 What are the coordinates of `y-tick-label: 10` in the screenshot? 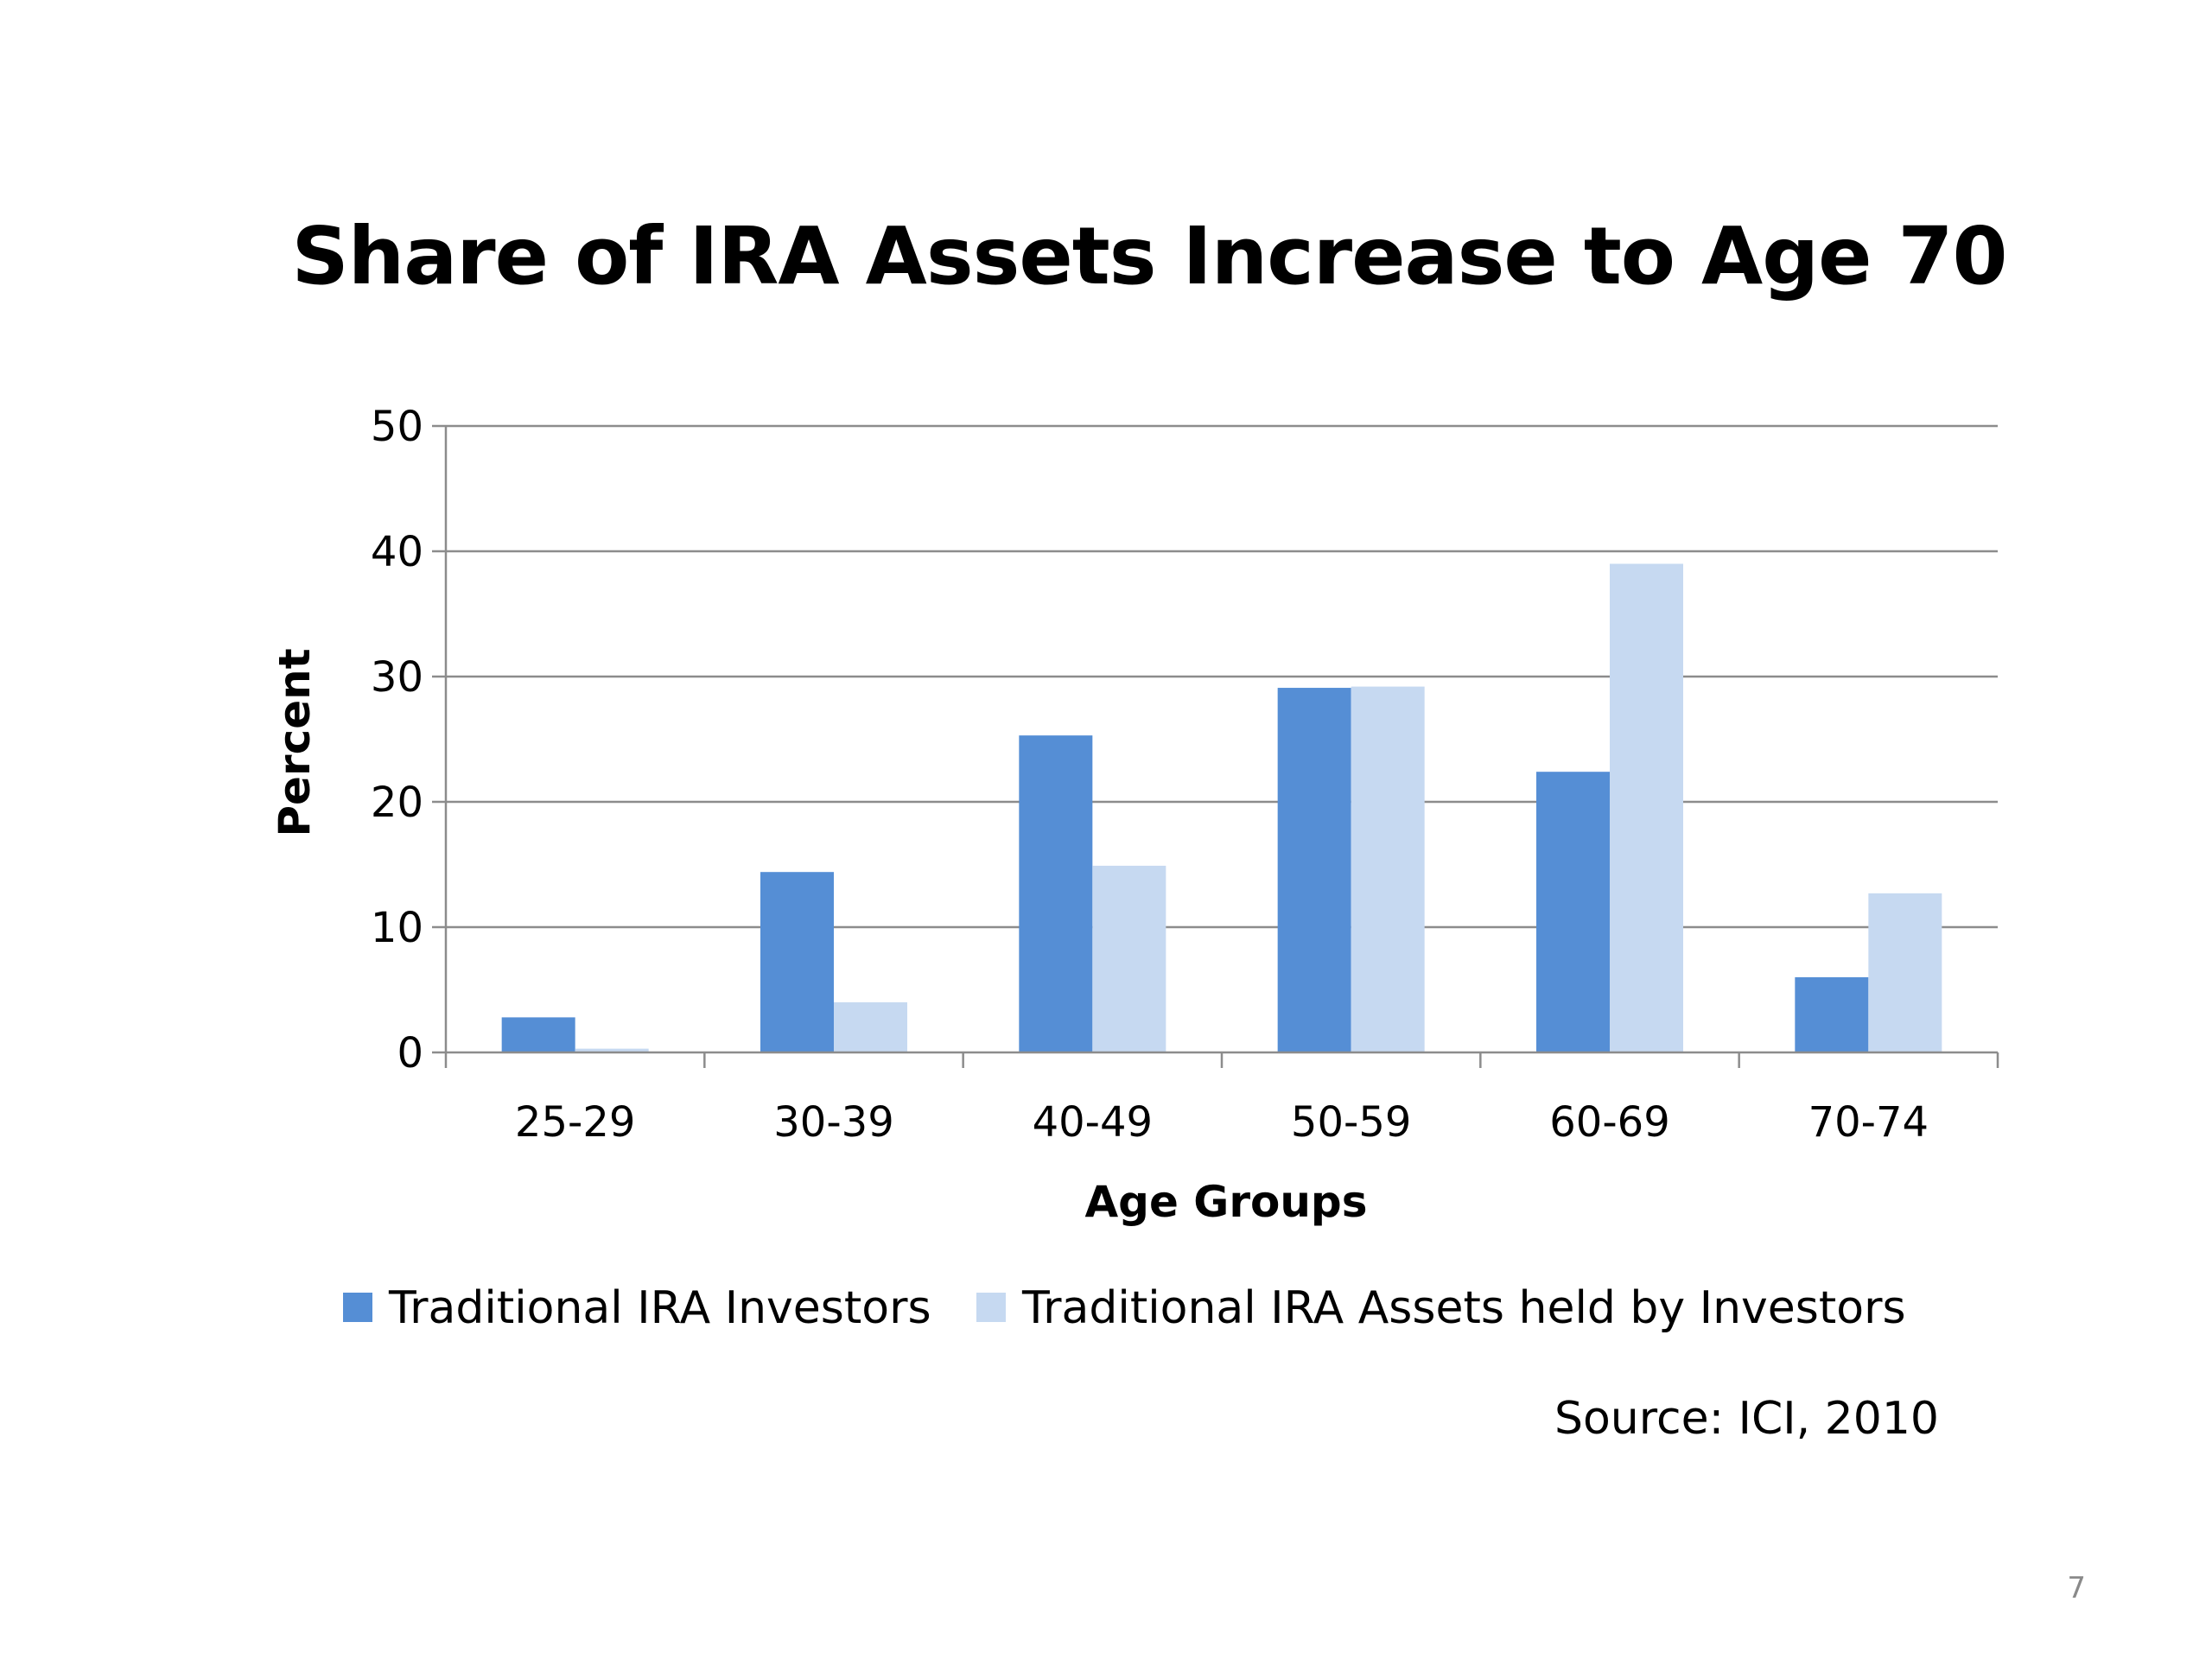 It's located at (397, 928).